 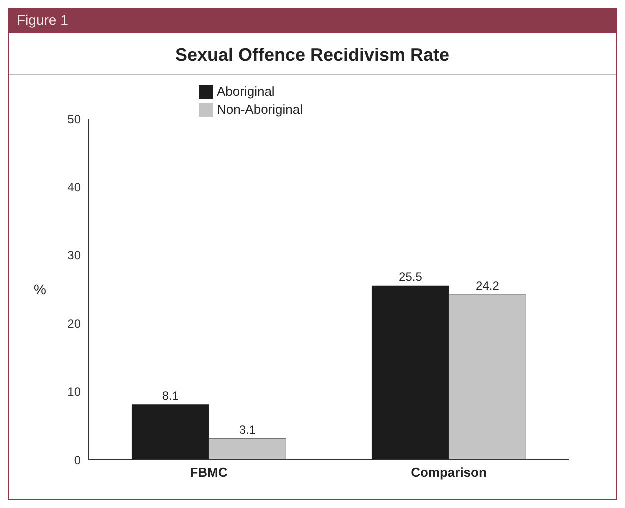 I want to click on y-tick-label: 0, so click(x=78, y=460).